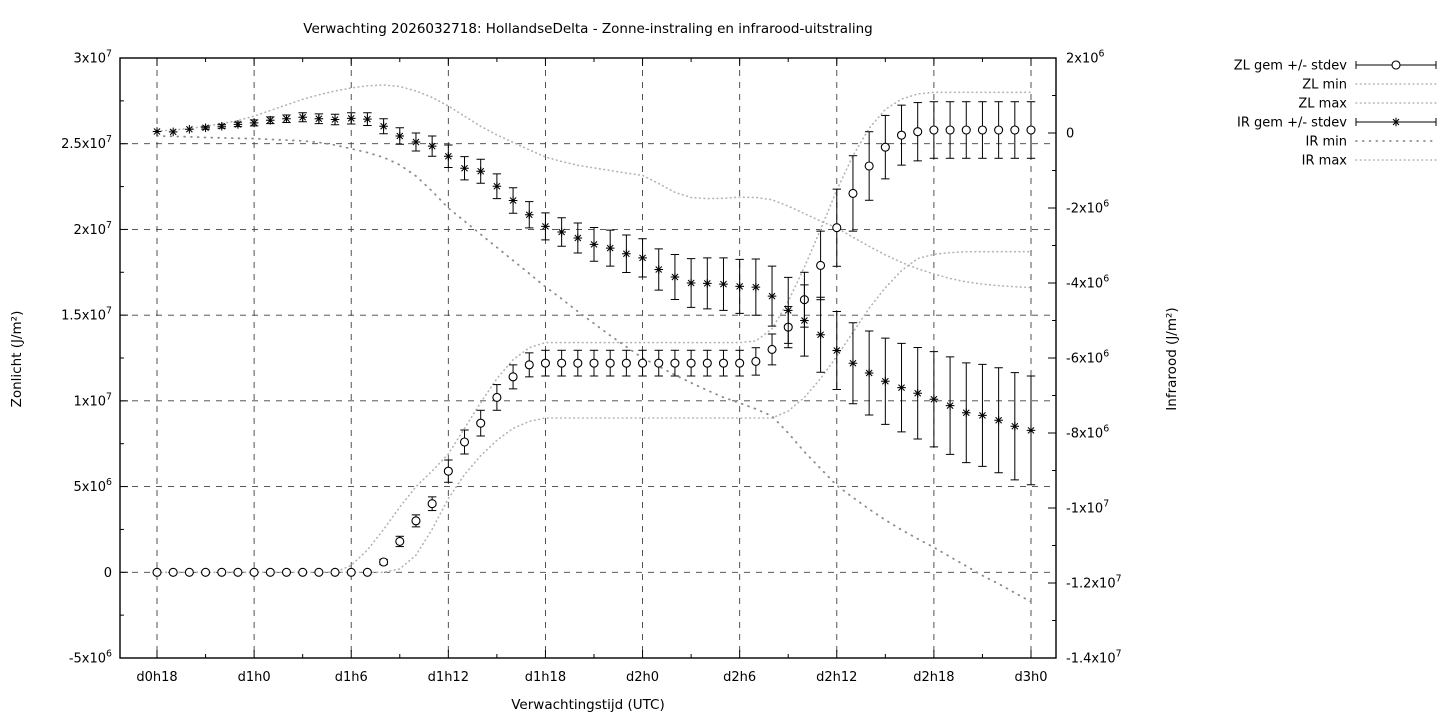 This screenshot has height=720, width=1440. What do you see at coordinates (545, 677) in the screenshot?
I see `x-tick-label: d1h18` at bounding box center [545, 677].